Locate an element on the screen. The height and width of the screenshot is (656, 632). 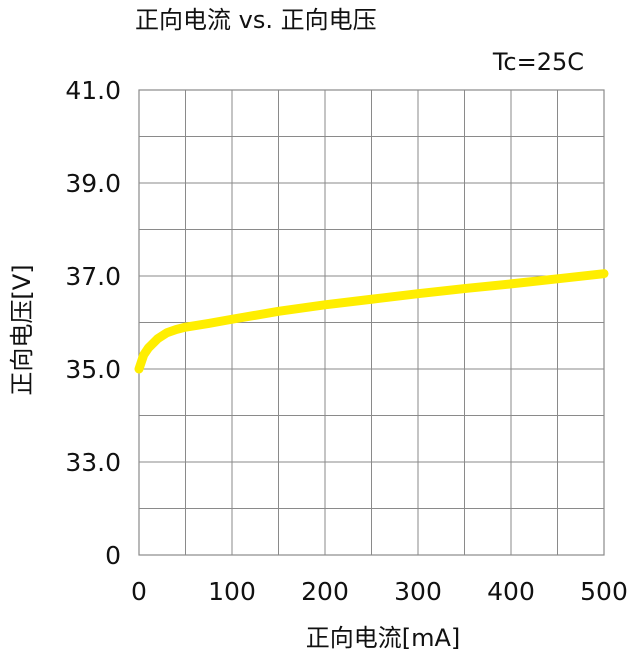
x-tick-label: 500 is located at coordinates (604, 591).